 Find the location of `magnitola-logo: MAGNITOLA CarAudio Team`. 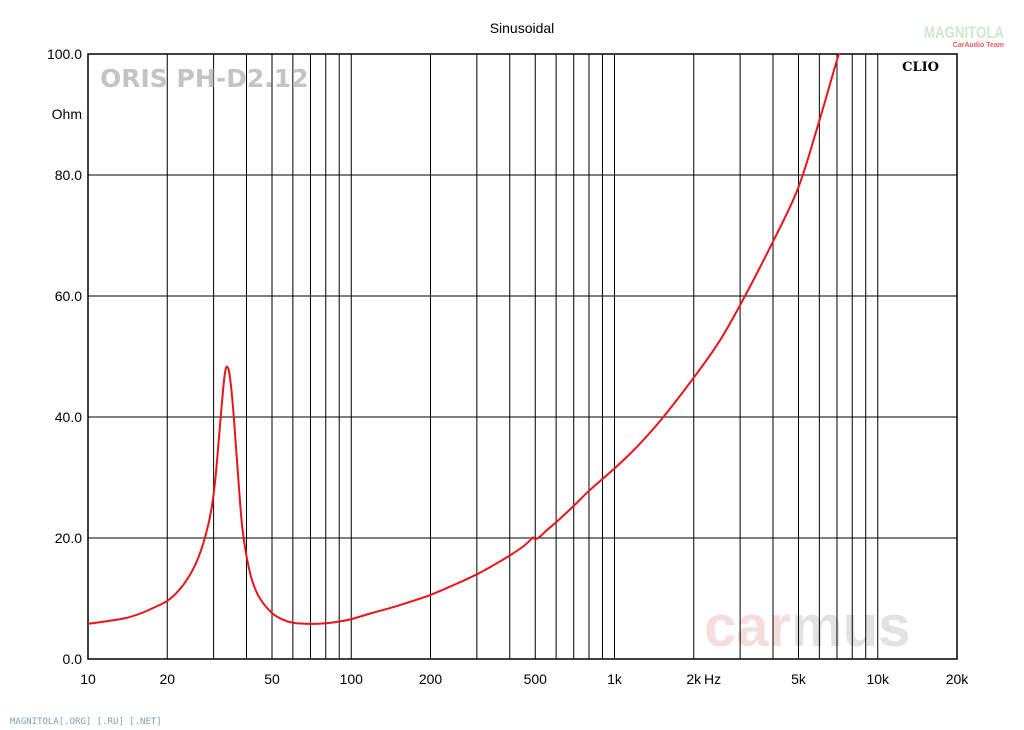

magnitola-logo: MAGNITOLA CarAudio Team is located at coordinates (964, 36).